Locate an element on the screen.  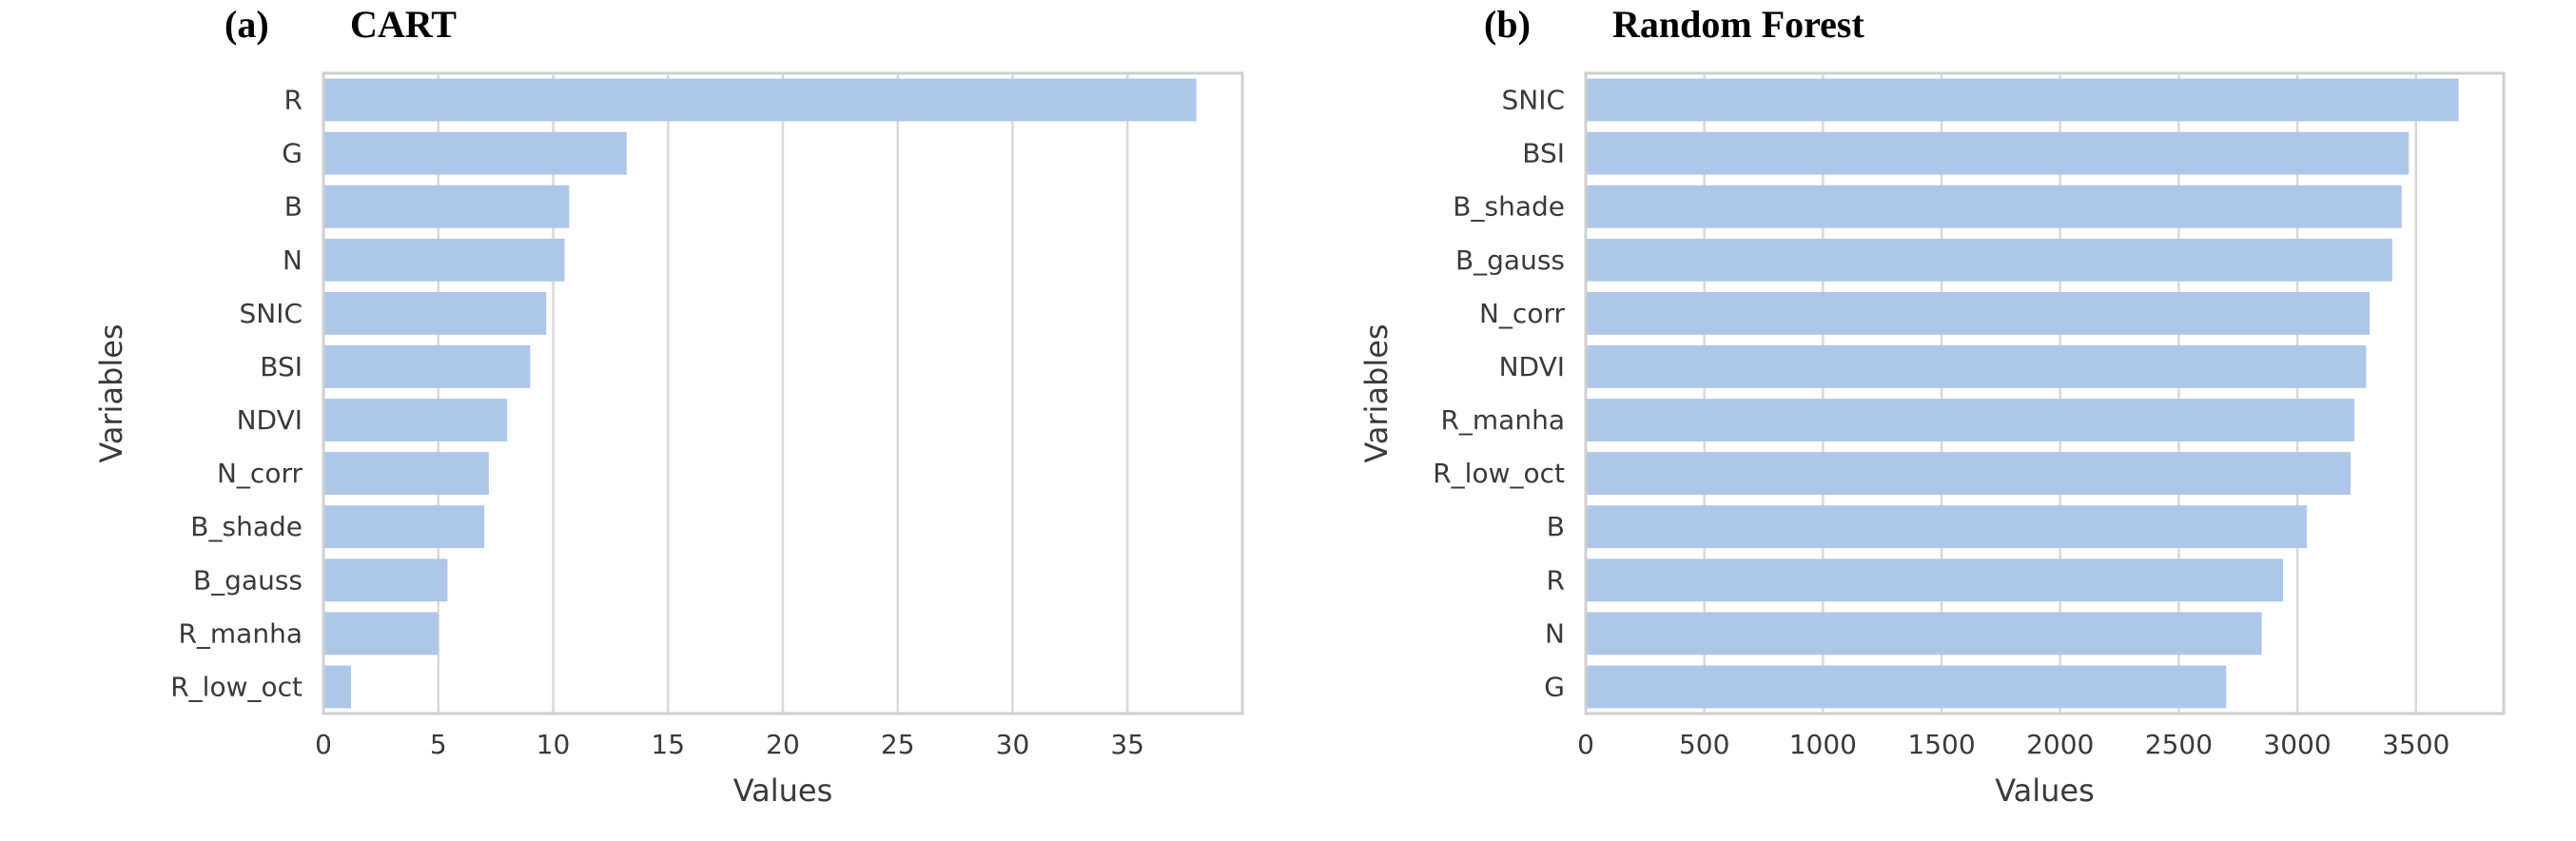
chart0-category-label-5: BSI is located at coordinates (281, 366).